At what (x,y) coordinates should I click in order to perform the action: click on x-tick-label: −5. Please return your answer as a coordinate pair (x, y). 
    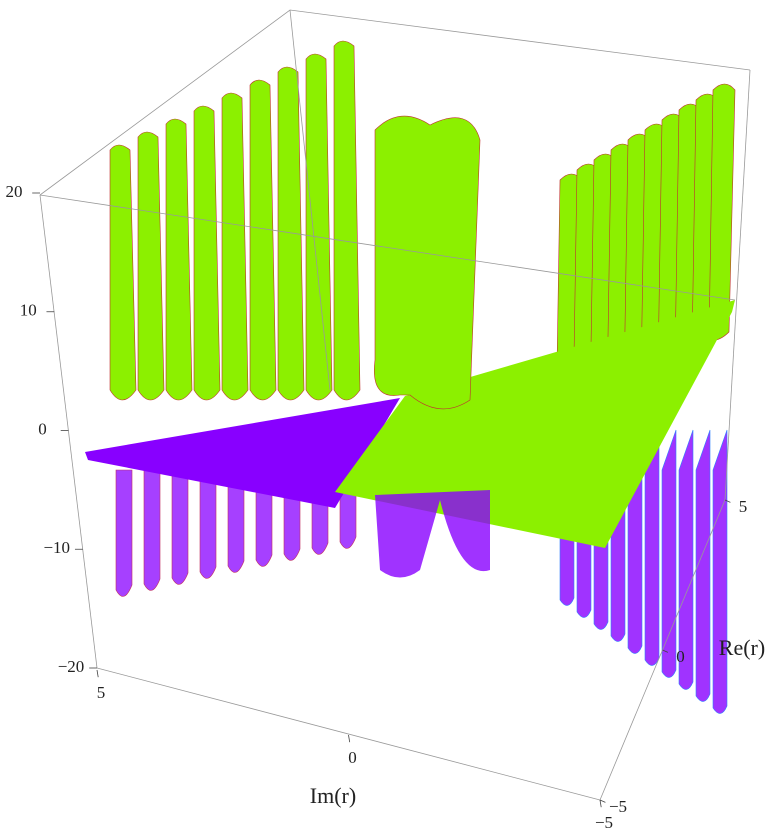
    Looking at the image, I should click on (604, 822).